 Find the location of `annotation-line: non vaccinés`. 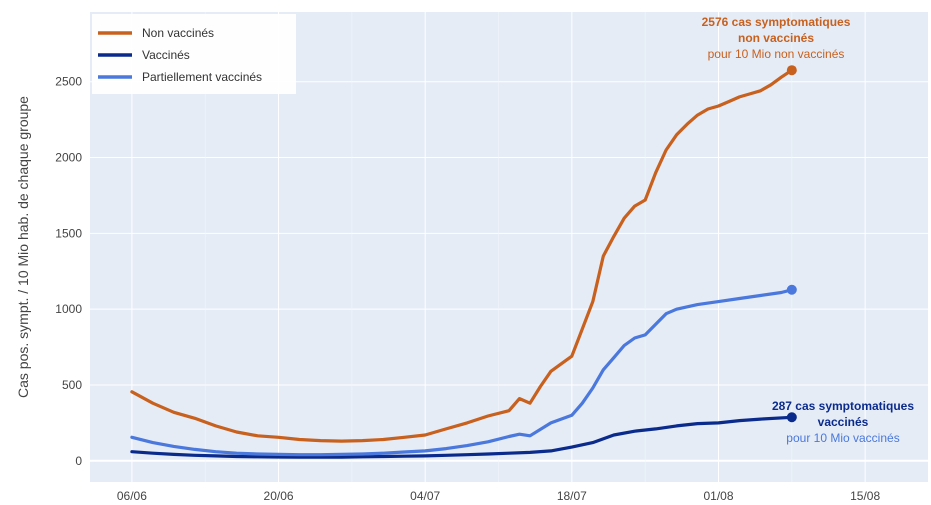

annotation-line: non vaccinés is located at coordinates (776, 38).